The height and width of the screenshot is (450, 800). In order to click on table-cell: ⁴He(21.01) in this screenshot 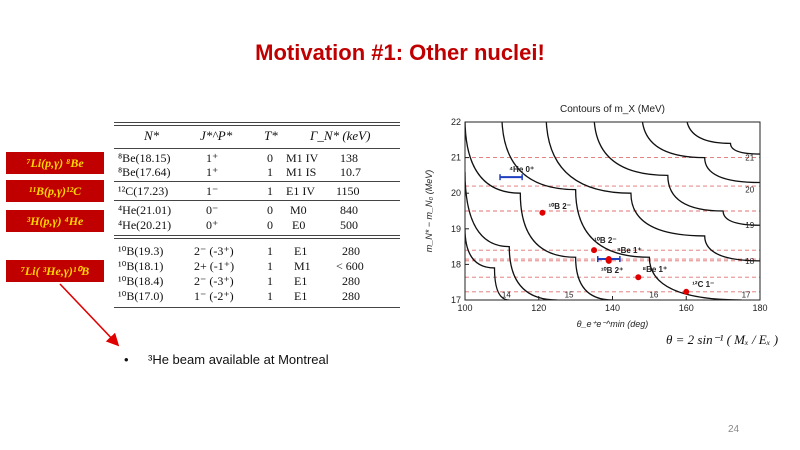, I will do `click(145, 210)`.